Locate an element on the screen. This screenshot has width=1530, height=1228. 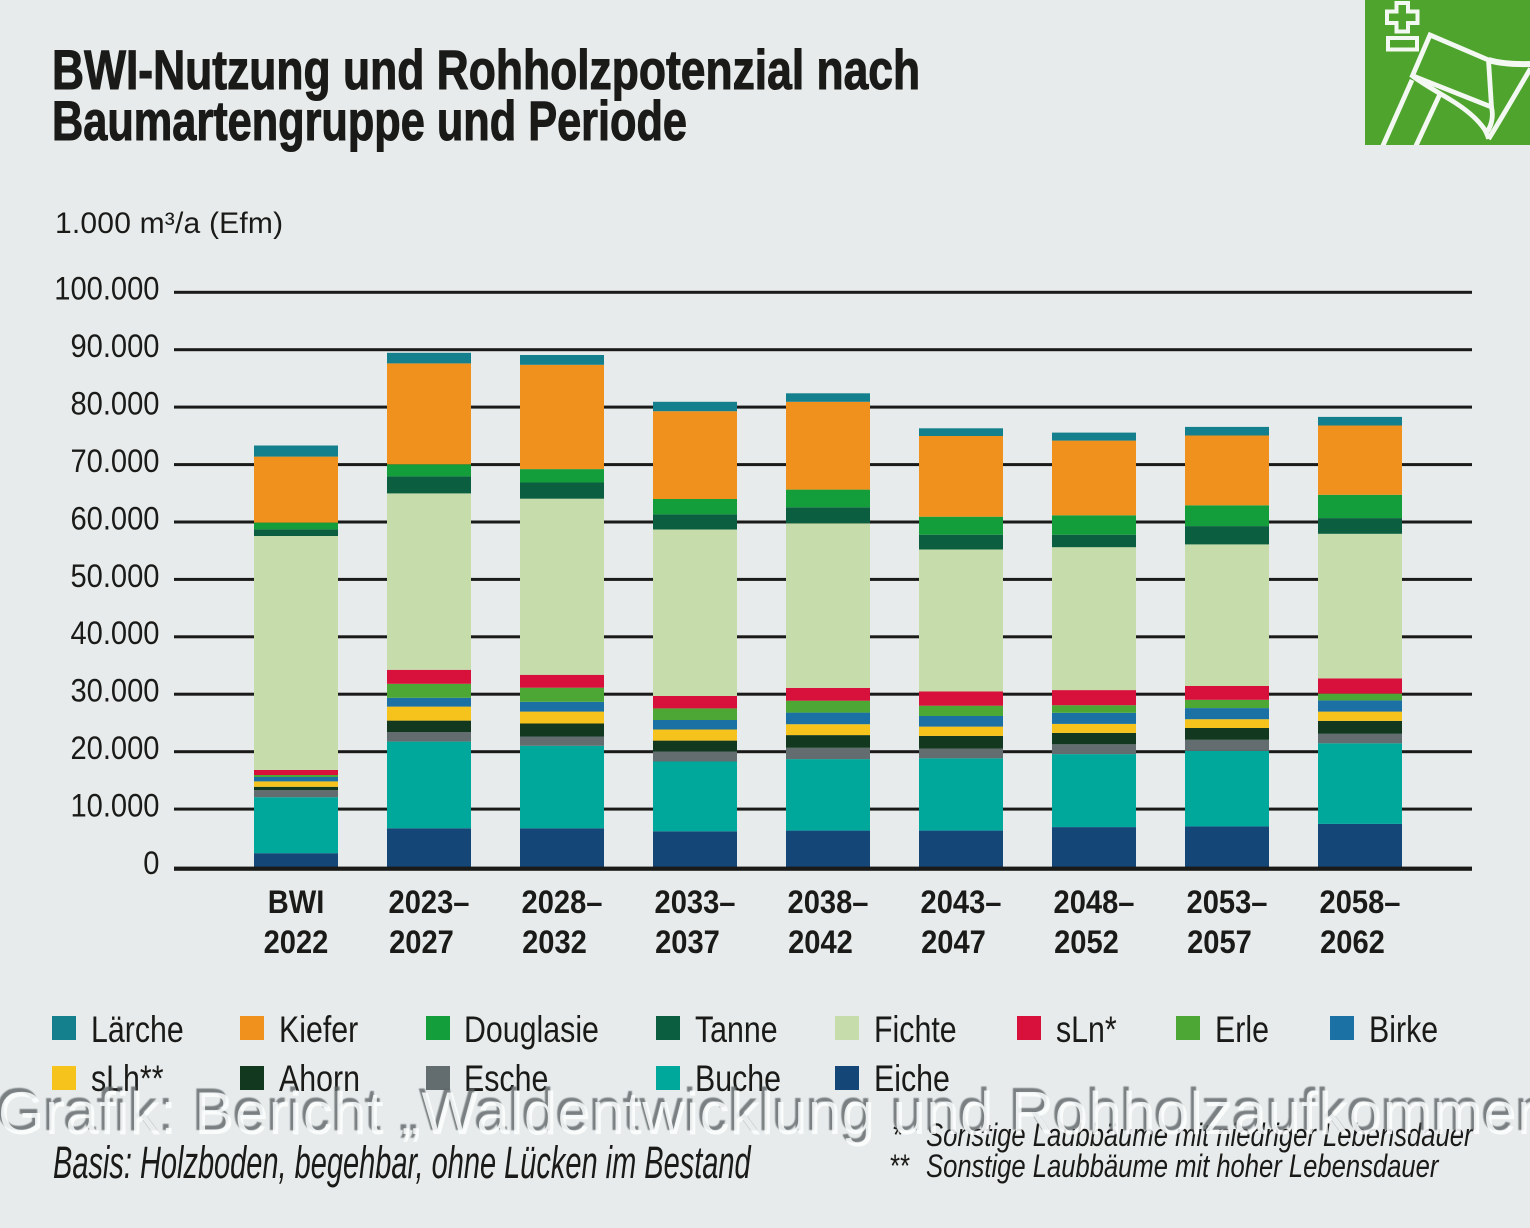
svg-text: 2027 is located at coordinates (421, 943).